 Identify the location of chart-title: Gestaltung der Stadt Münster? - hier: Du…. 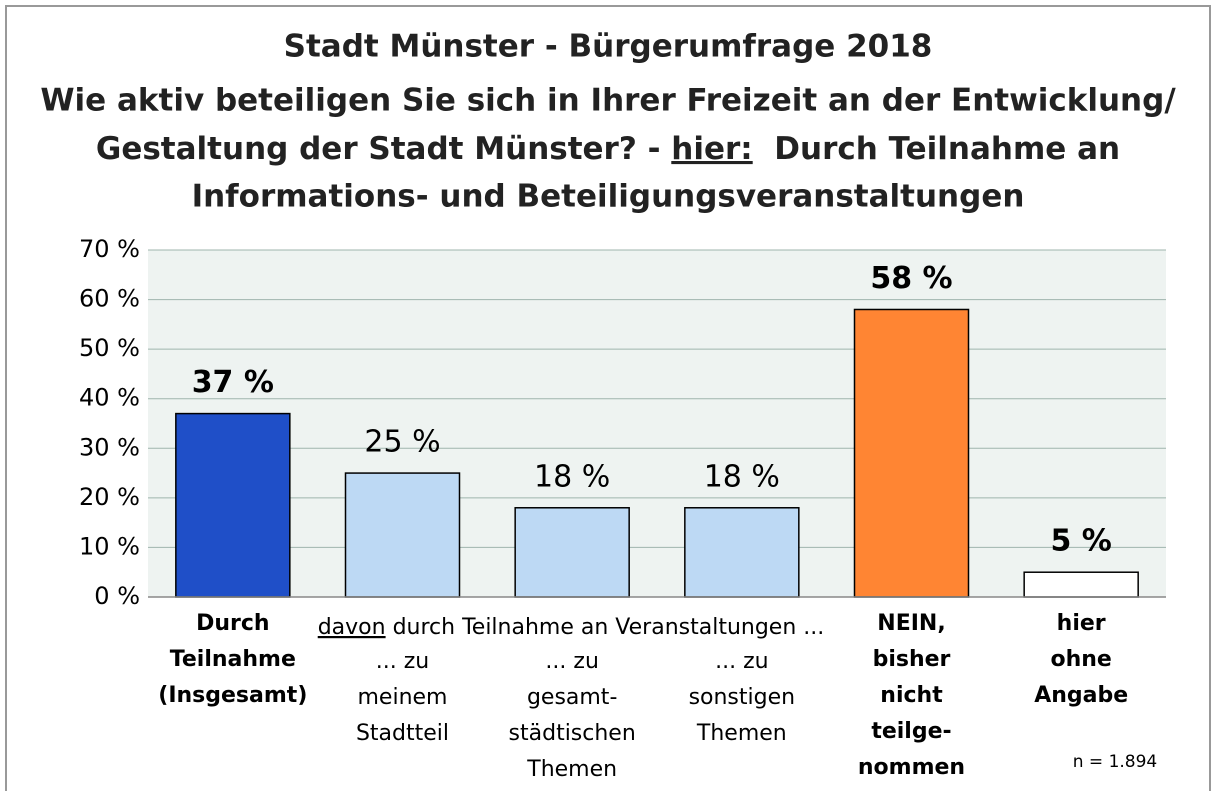
(608, 149).